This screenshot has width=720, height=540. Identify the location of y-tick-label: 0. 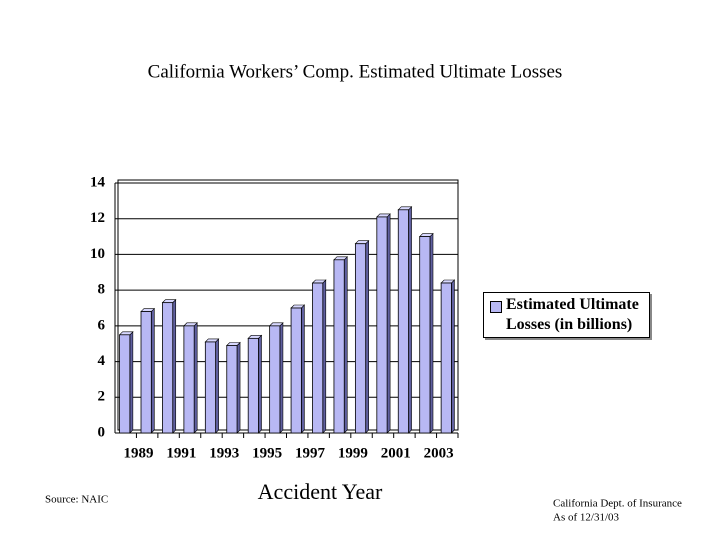
(102, 432).